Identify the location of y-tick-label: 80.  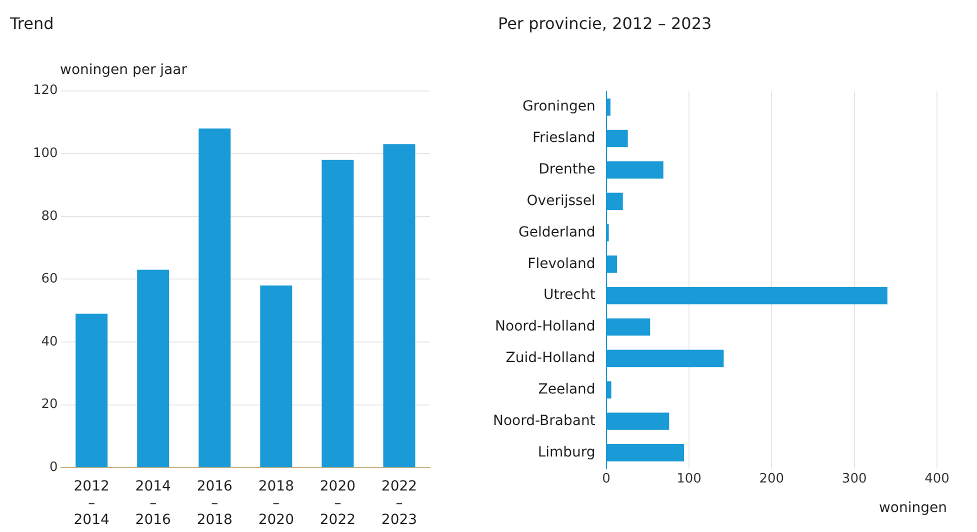
(49, 216).